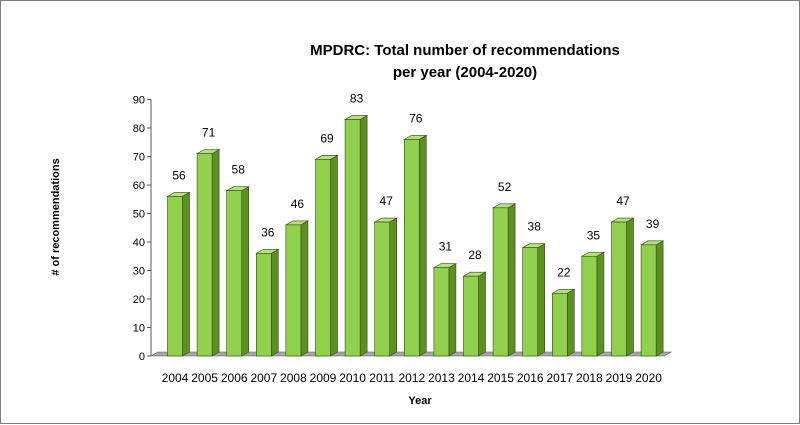  I want to click on bar-2007, so click(267, 302).